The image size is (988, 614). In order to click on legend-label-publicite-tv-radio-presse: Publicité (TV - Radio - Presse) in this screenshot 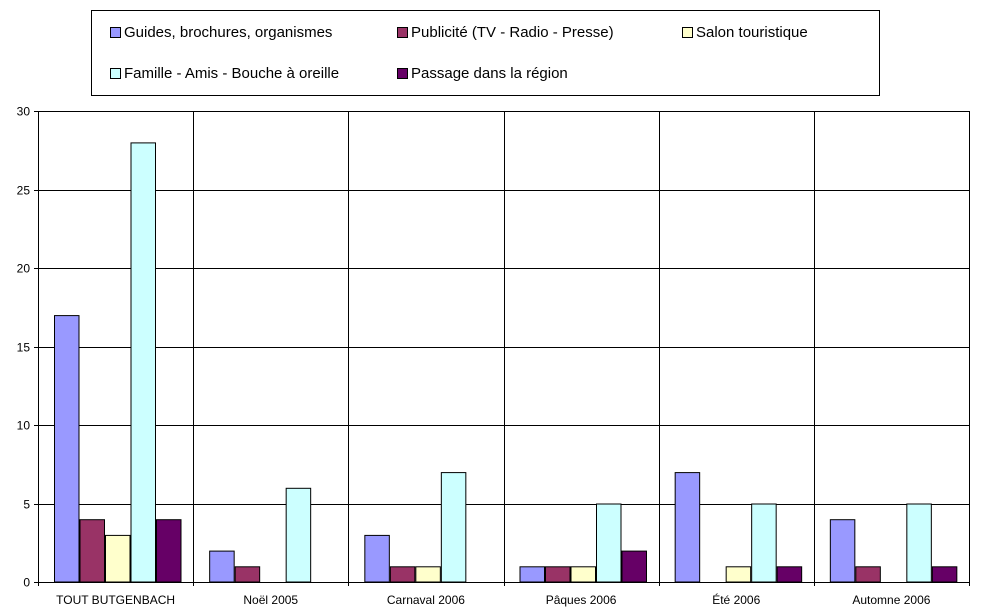, I will do `click(512, 32)`.